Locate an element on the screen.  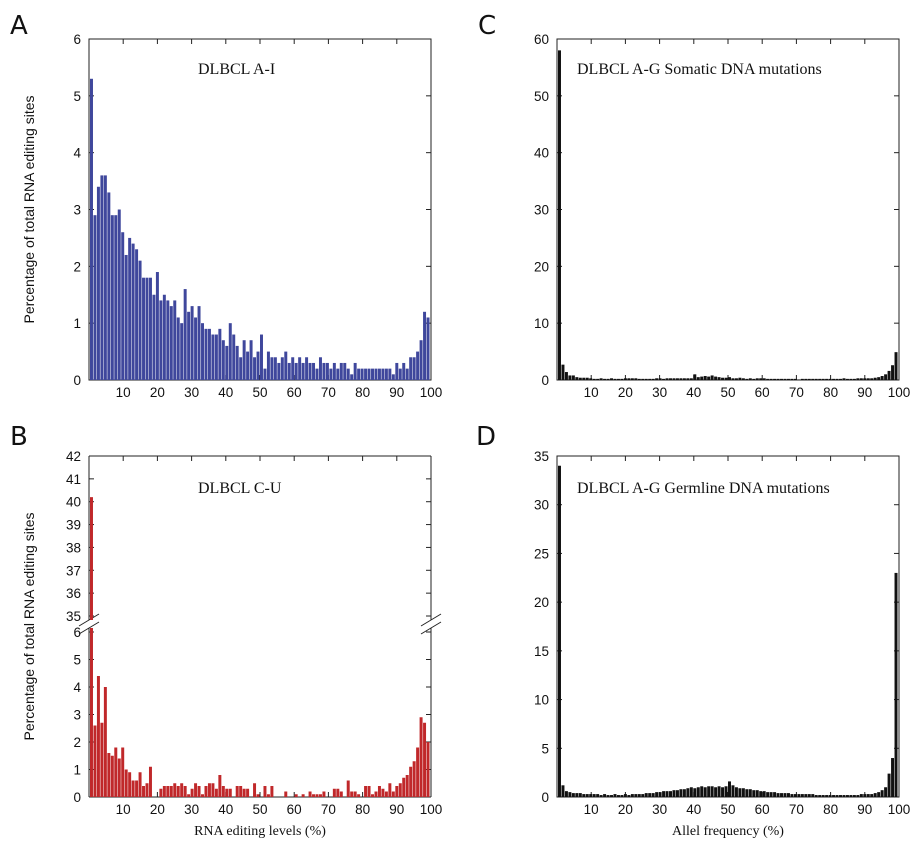
y-tick-label: 0 is located at coordinates (77, 380).